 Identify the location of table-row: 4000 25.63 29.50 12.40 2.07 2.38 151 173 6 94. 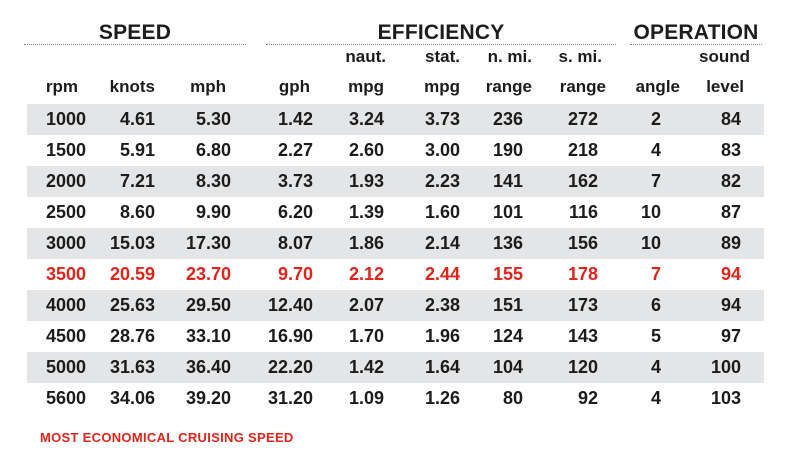
(395, 305).